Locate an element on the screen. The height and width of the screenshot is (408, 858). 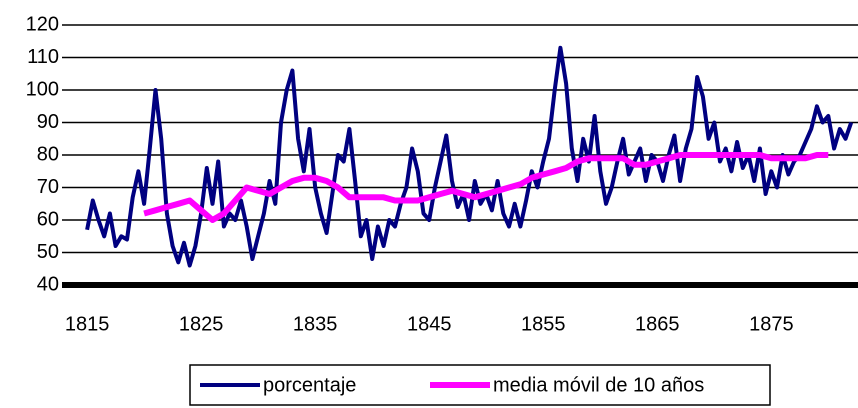
series-line is located at coordinates (486, 187).